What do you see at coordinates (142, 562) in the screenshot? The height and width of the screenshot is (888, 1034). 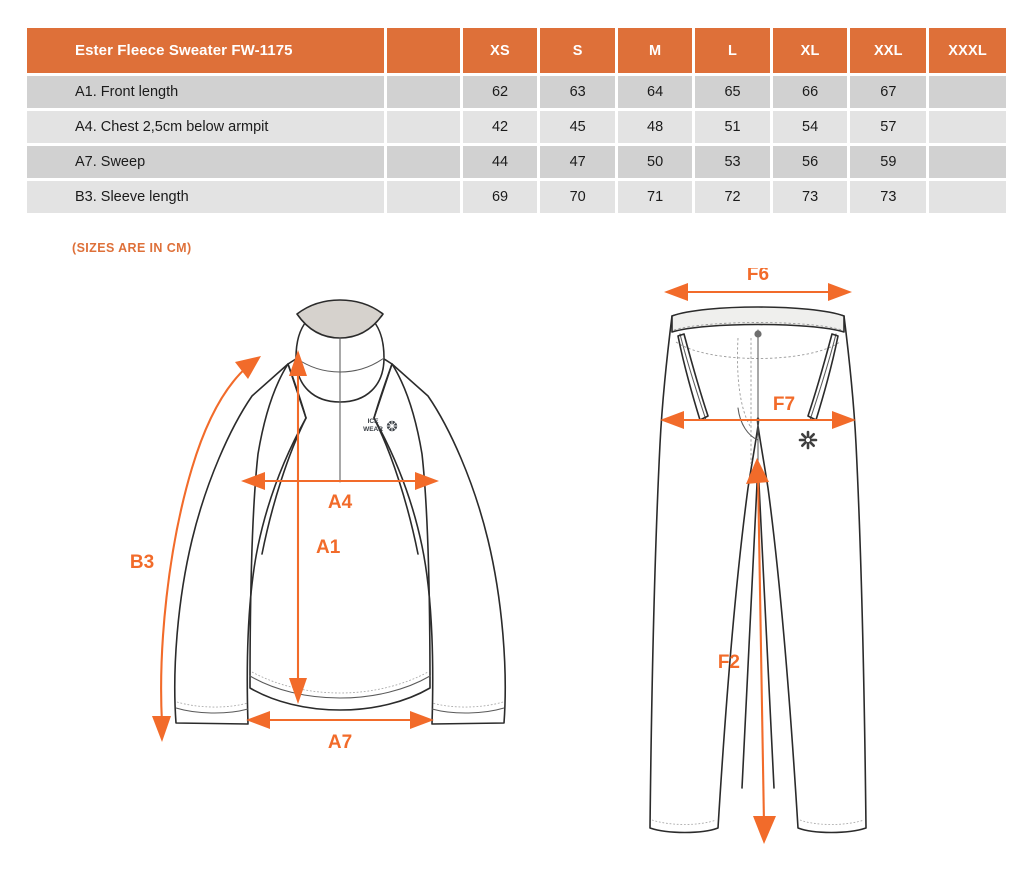 I see `dimension-label-b3: B3` at bounding box center [142, 562].